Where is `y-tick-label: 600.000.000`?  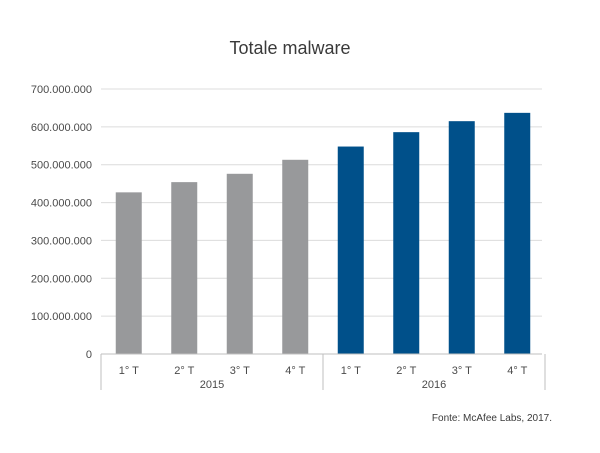 y-tick-label: 600.000.000 is located at coordinates (61, 128).